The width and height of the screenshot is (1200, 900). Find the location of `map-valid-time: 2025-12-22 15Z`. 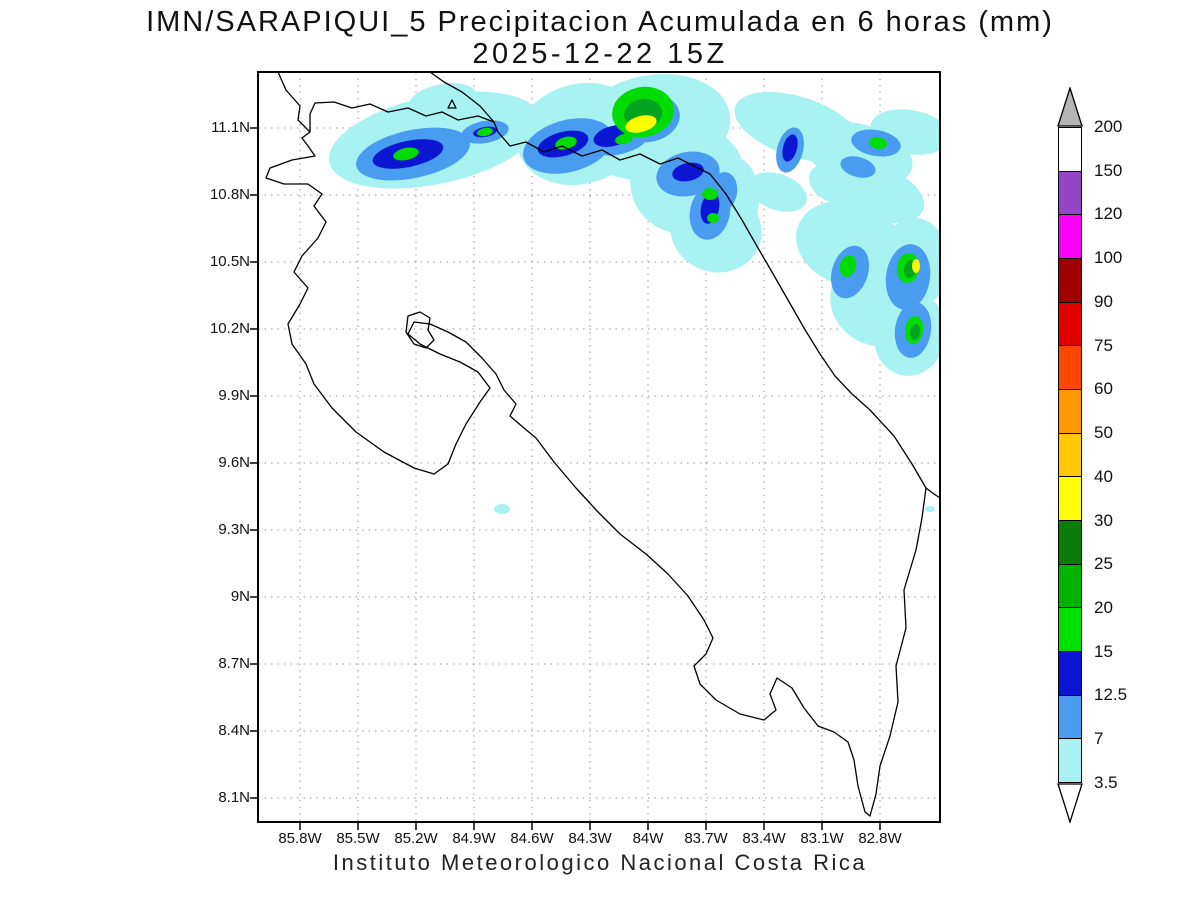

map-valid-time: 2025-12-22 15Z is located at coordinates (600, 54).